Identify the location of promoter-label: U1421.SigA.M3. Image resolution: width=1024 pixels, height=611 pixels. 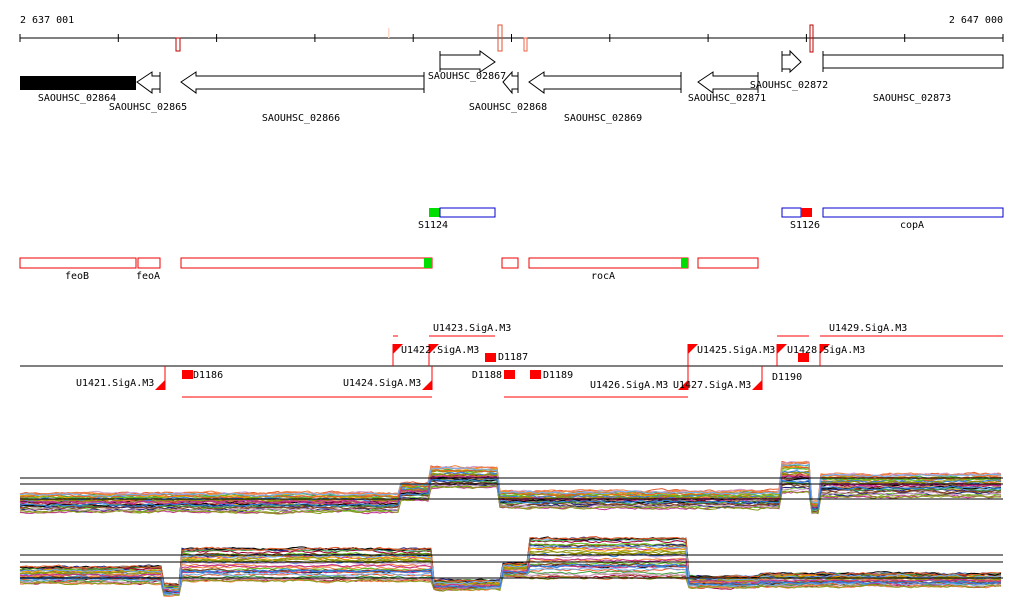
(115, 383).